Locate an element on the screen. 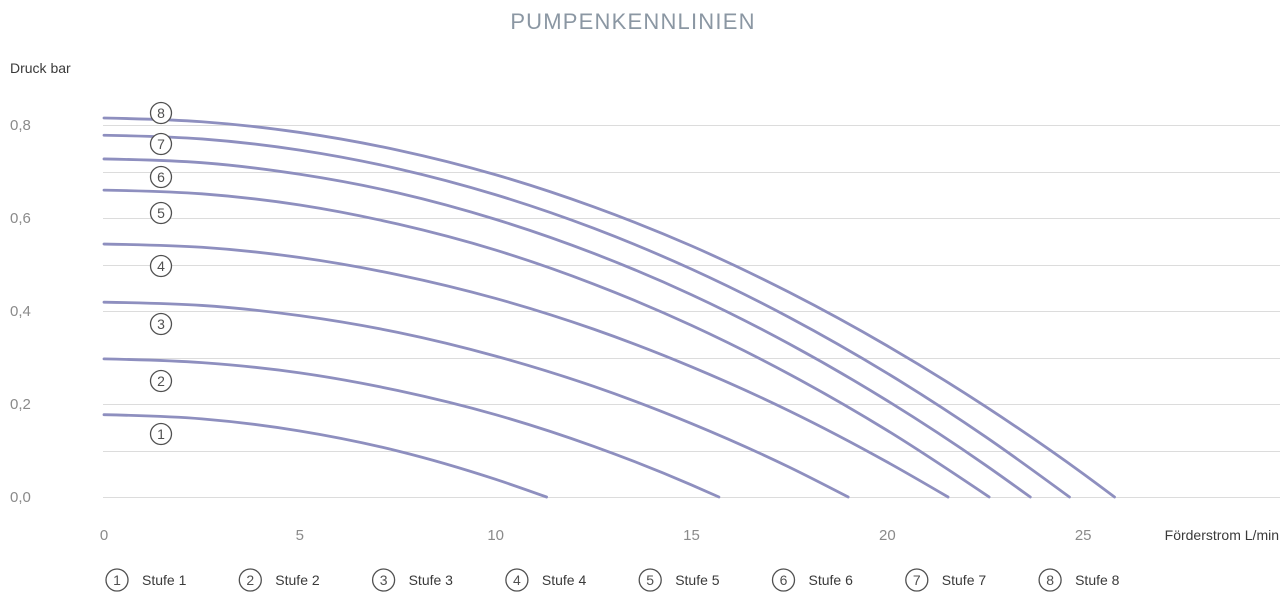  y-tick-labels: 0,0 0,2 0,4 0,6 0,8 is located at coordinates (20, 311).